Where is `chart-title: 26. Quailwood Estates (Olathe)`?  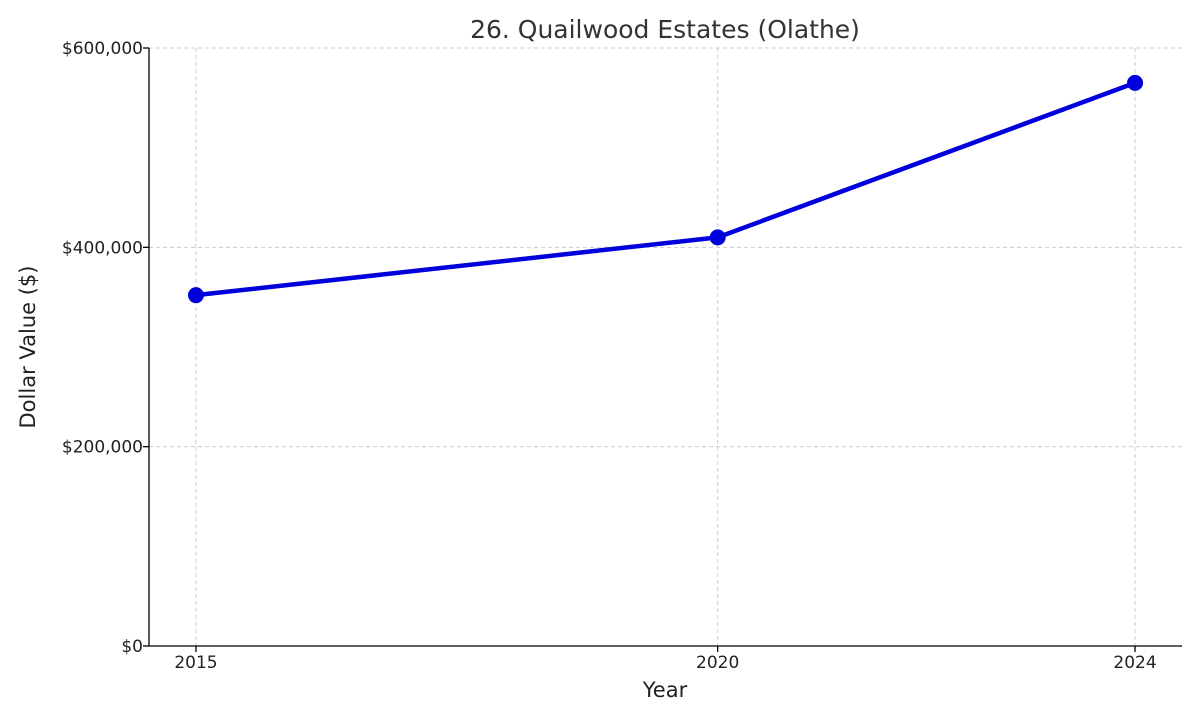
chart-title: 26. Quailwood Estates (Olathe) is located at coordinates (665, 29).